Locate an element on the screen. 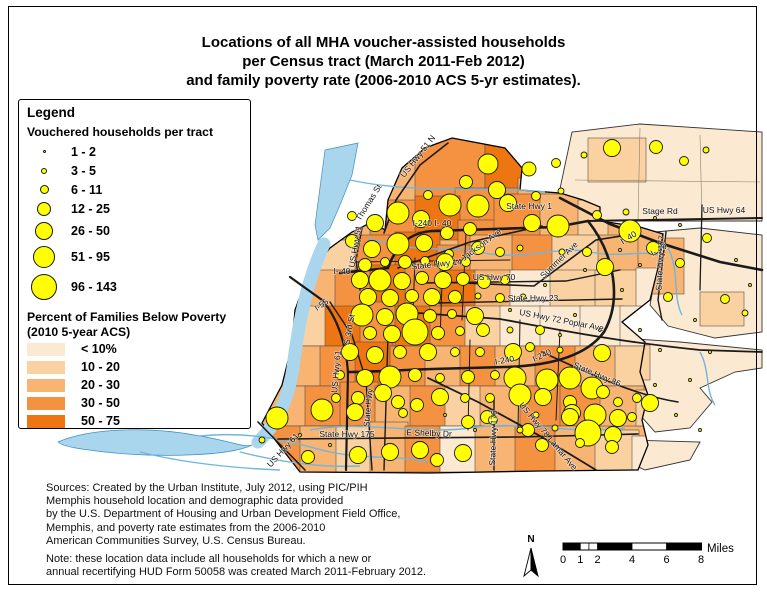 The width and height of the screenshot is (767, 593). legend-poverty-title-line1: Percent of Families Below Poverty is located at coordinates (127, 317).